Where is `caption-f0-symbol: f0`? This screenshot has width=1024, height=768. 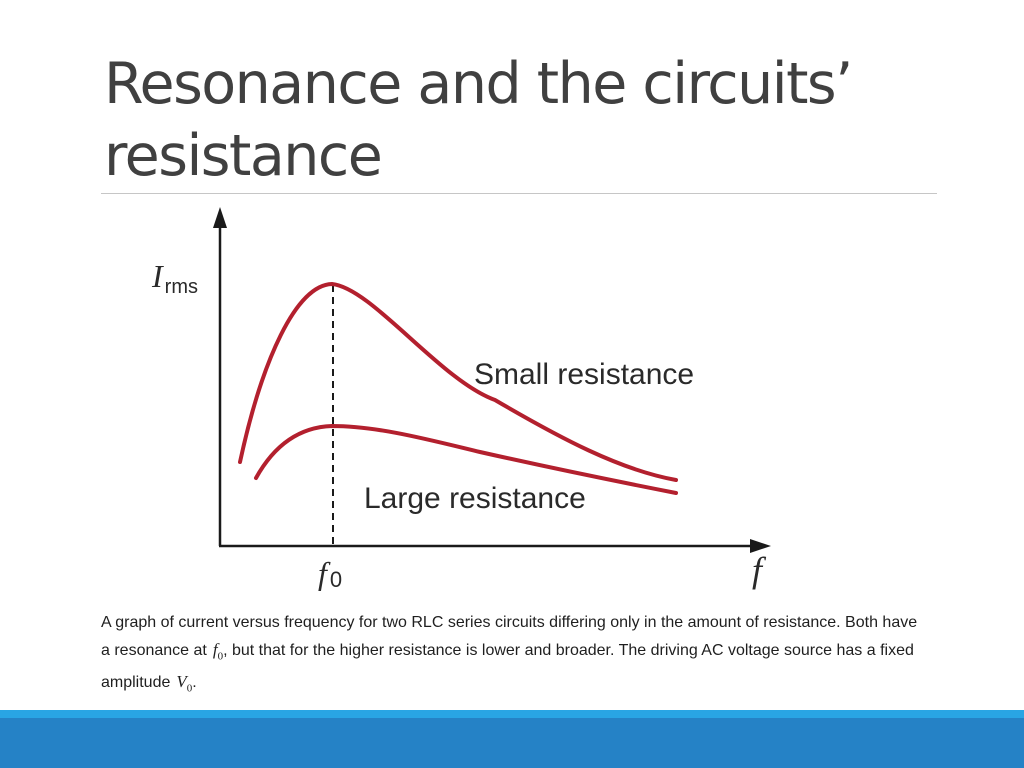 caption-f0-symbol: f0 is located at coordinates (218, 650).